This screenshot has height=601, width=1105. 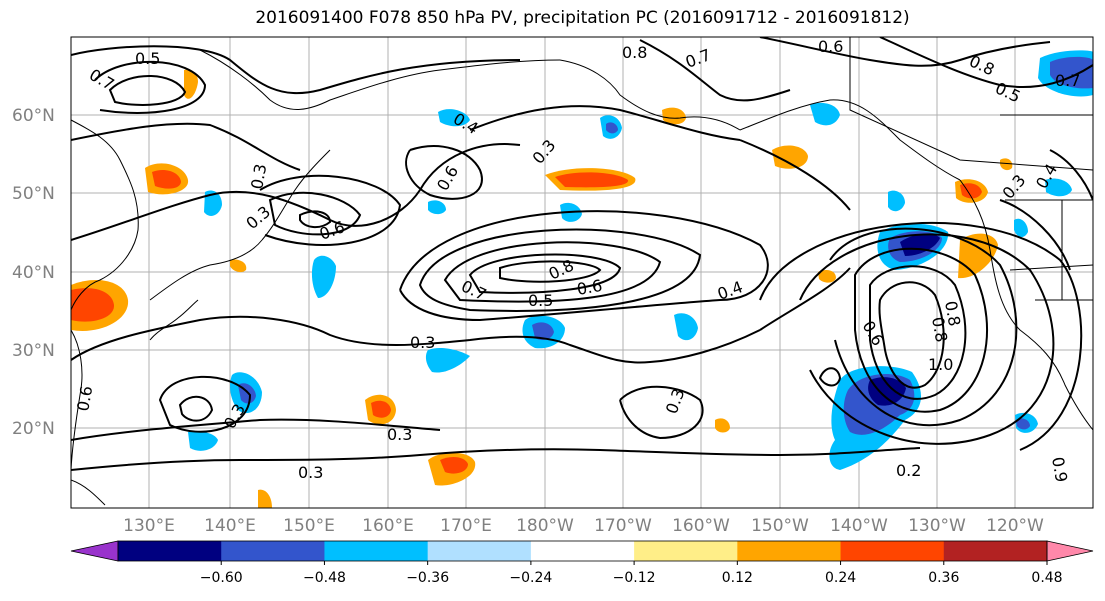 I want to click on political-borders, so click(x=971, y=169).